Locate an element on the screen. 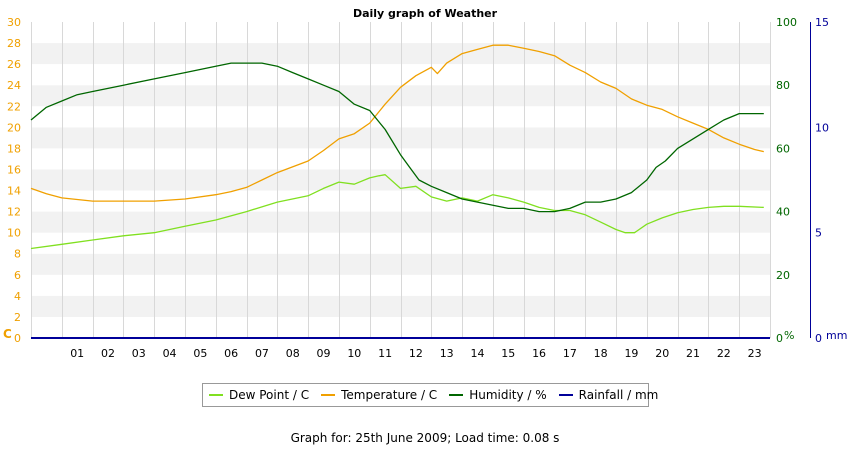 Image resolution: width=850 pixels, height=450 pixels. hour-tick-label: 21 is located at coordinates (693, 353).